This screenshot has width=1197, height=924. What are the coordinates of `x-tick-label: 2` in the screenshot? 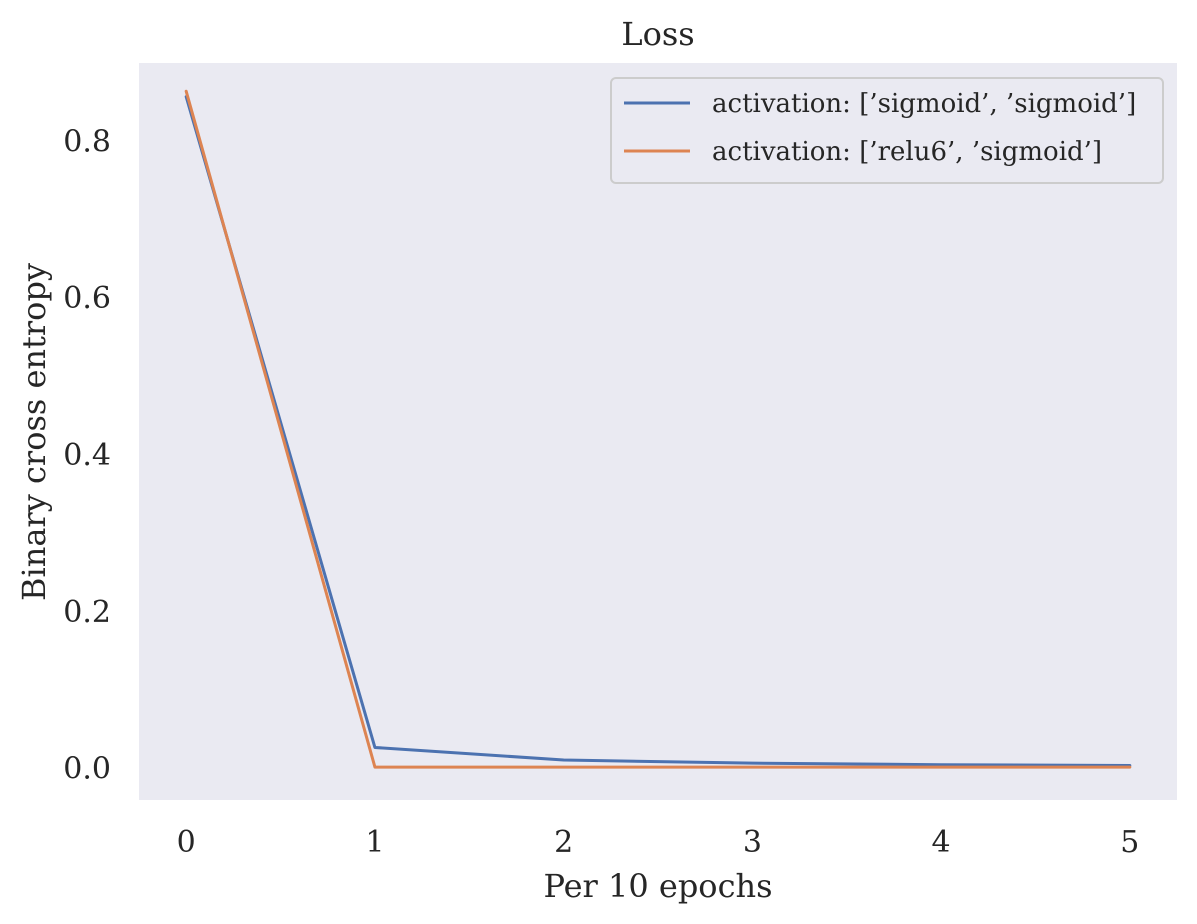 It's located at (563, 842).